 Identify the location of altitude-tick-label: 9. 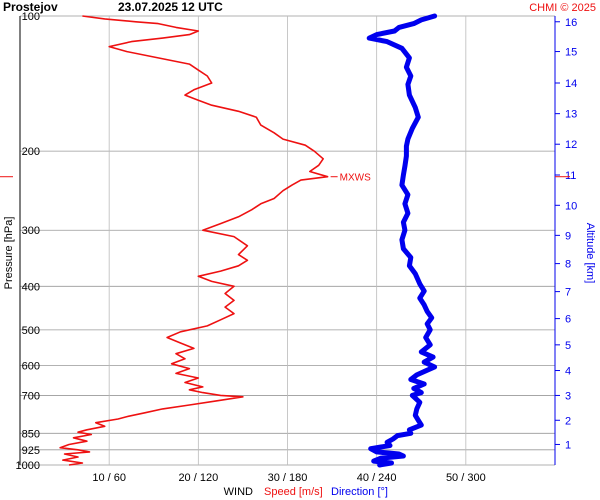
(568, 236).